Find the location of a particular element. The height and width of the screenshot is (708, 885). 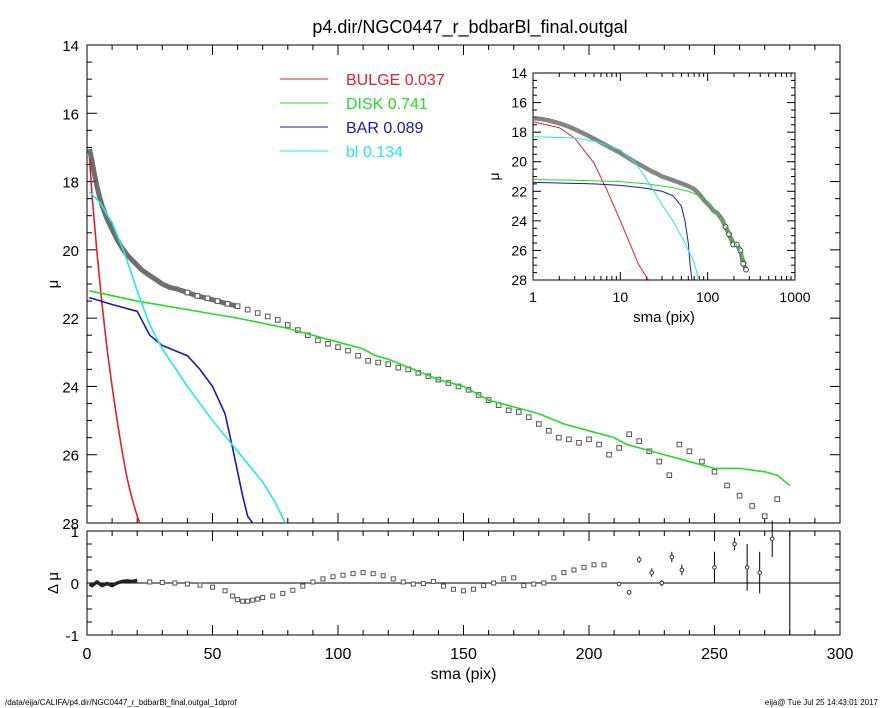

legend-label-bulge: BULGE 0.037 is located at coordinates (395, 80).